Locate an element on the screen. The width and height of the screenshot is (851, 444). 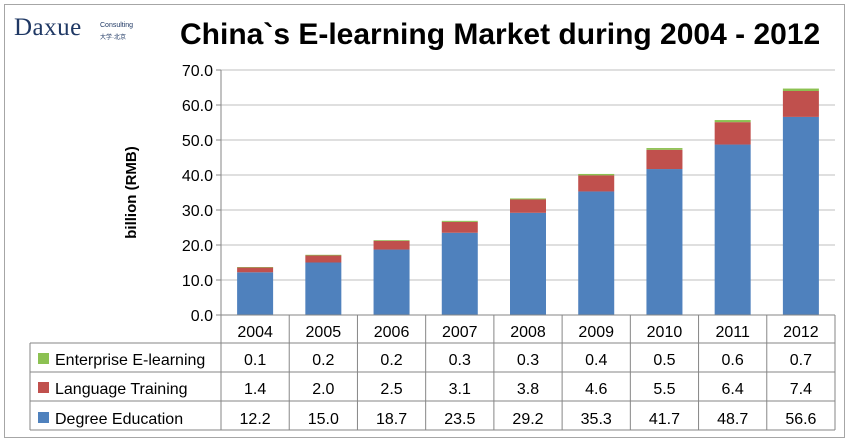
bar-degree-education-2008 is located at coordinates (528, 263).